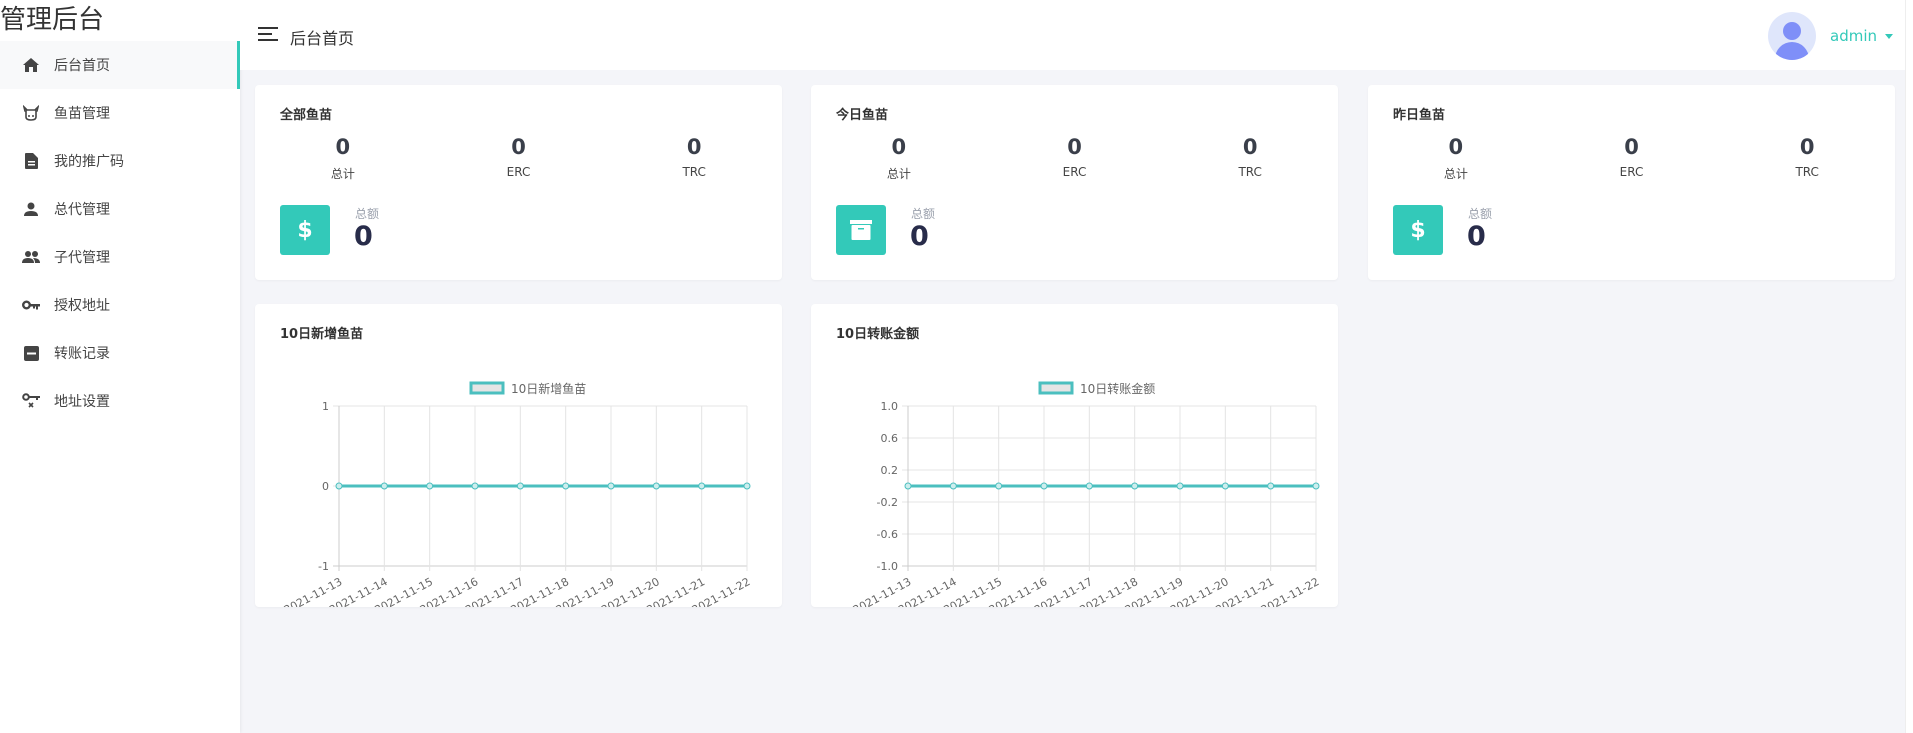  What do you see at coordinates (1889, 36) in the screenshot?
I see `caret-down-icon` at bounding box center [1889, 36].